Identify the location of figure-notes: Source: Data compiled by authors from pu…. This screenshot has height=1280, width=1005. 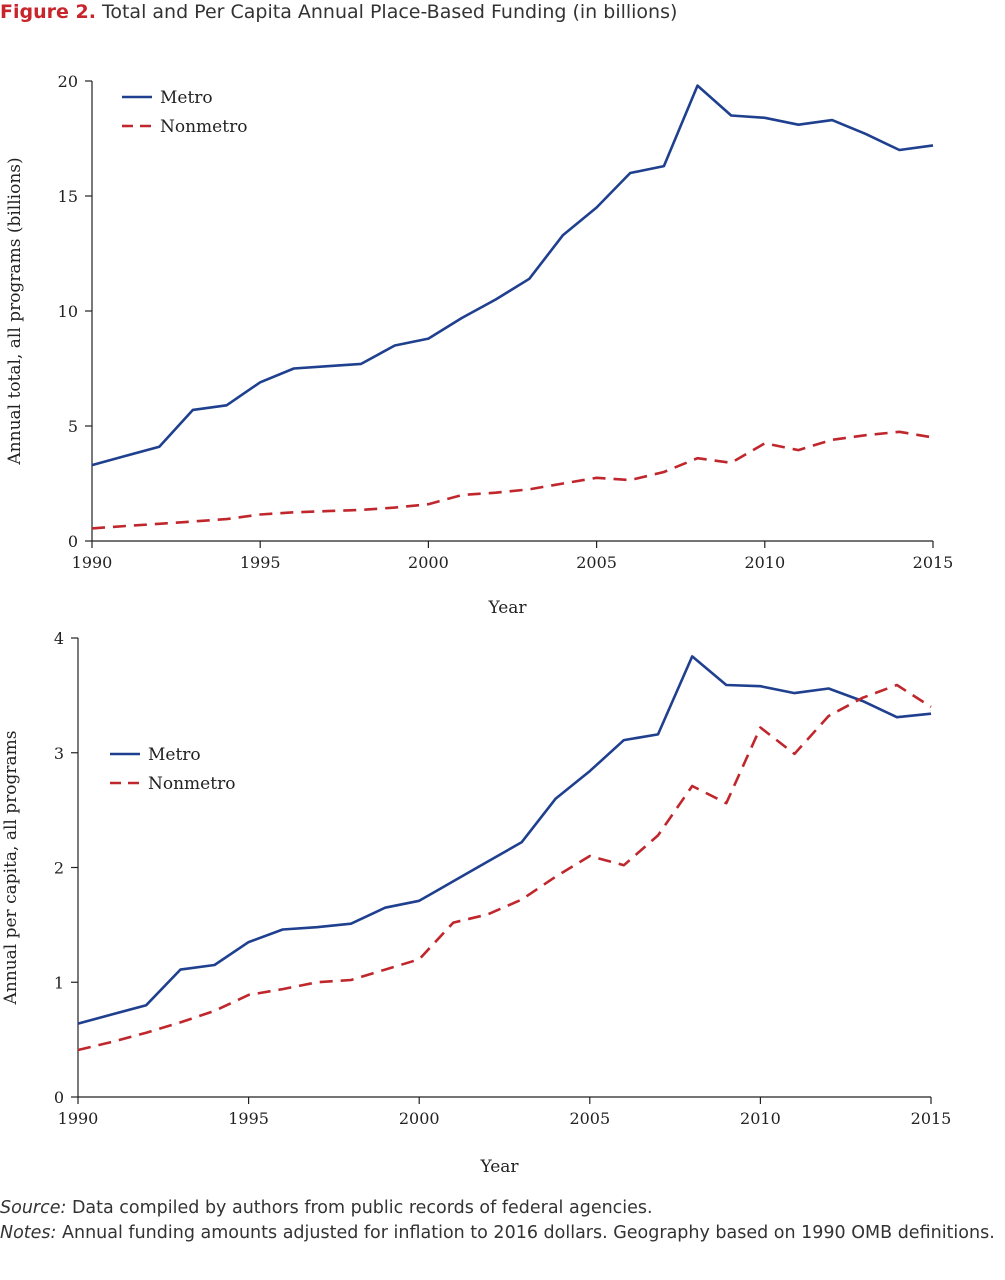
(502, 1221).